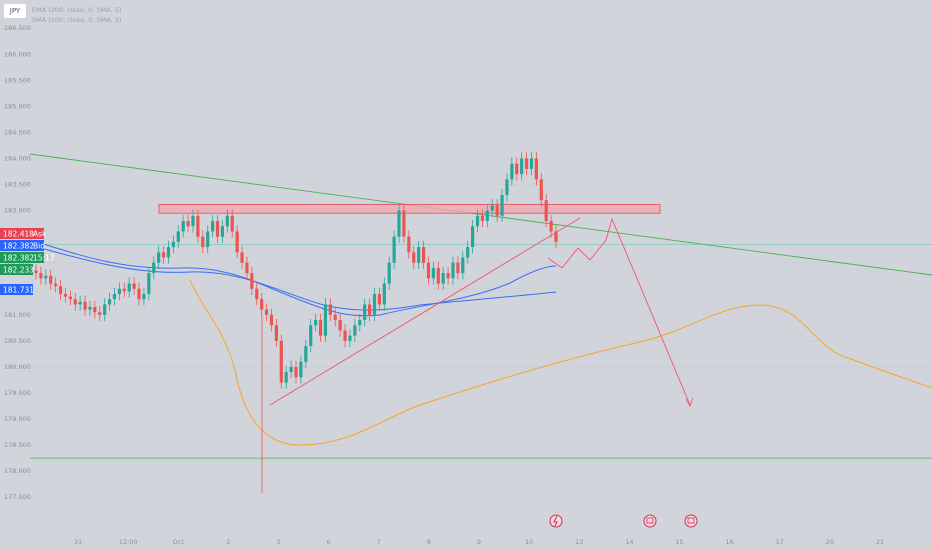 The image size is (932, 550). What do you see at coordinates (18, 234) in the screenshot?
I see `price-tag-value: 182.418` at bounding box center [18, 234].